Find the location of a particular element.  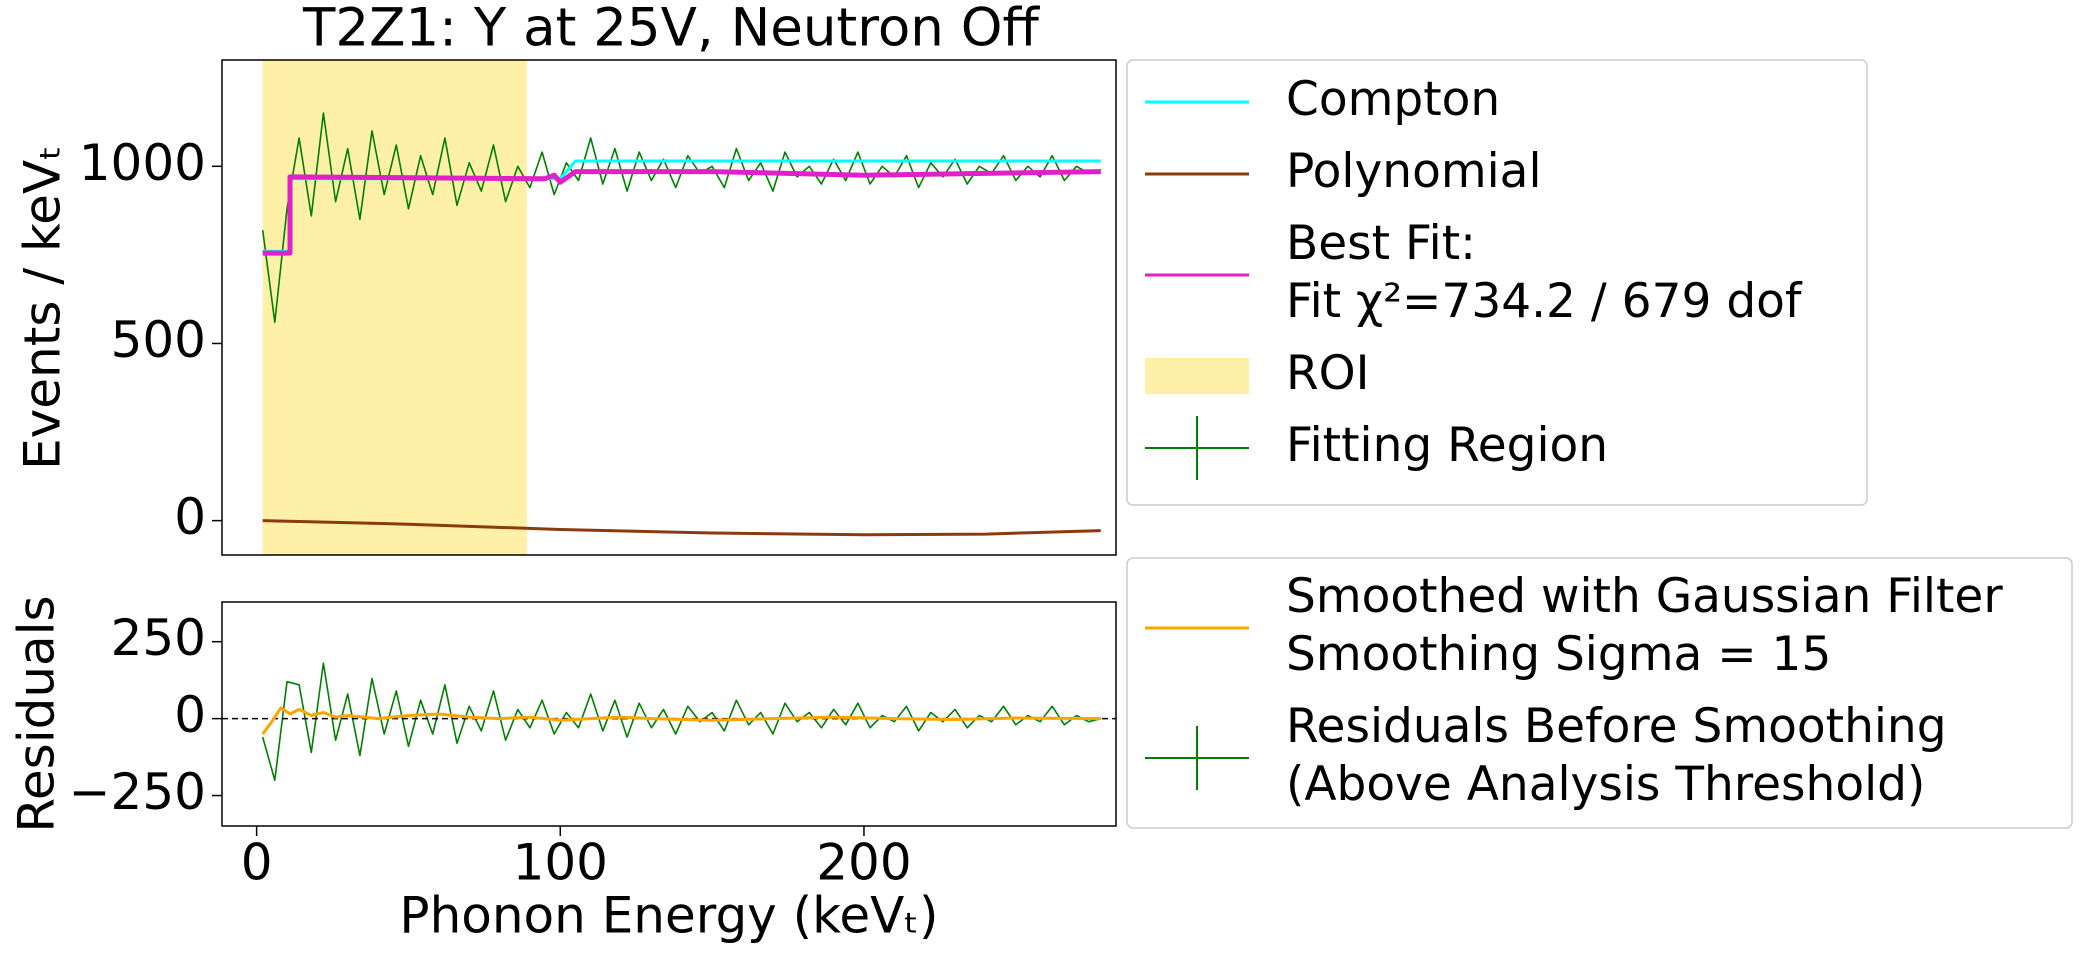

roi-span is located at coordinates (394, 307).